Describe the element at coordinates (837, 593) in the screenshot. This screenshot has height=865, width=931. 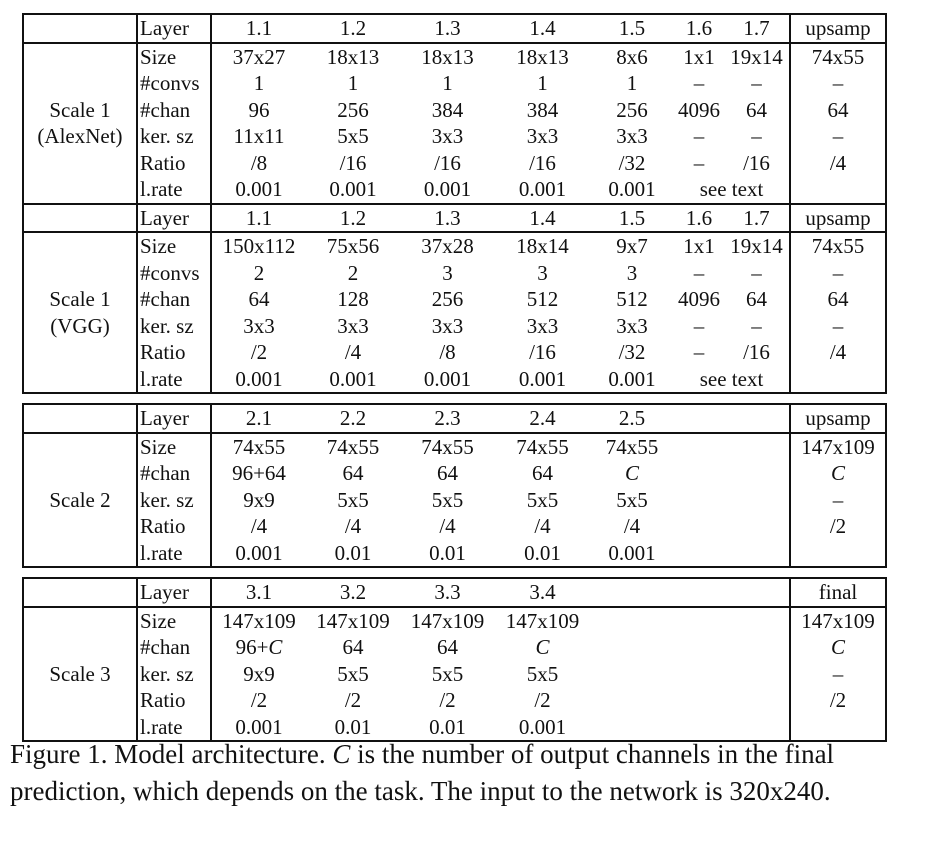
I see `upsamp-header: final` at that location.